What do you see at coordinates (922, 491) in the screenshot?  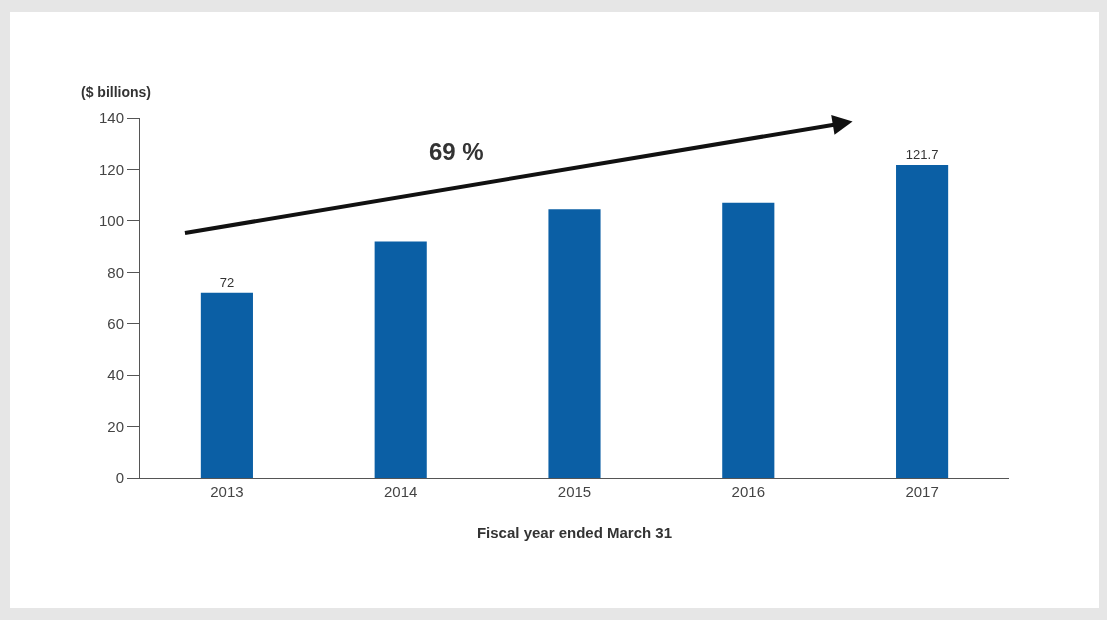 I see `x-tick-label: 2017` at bounding box center [922, 491].